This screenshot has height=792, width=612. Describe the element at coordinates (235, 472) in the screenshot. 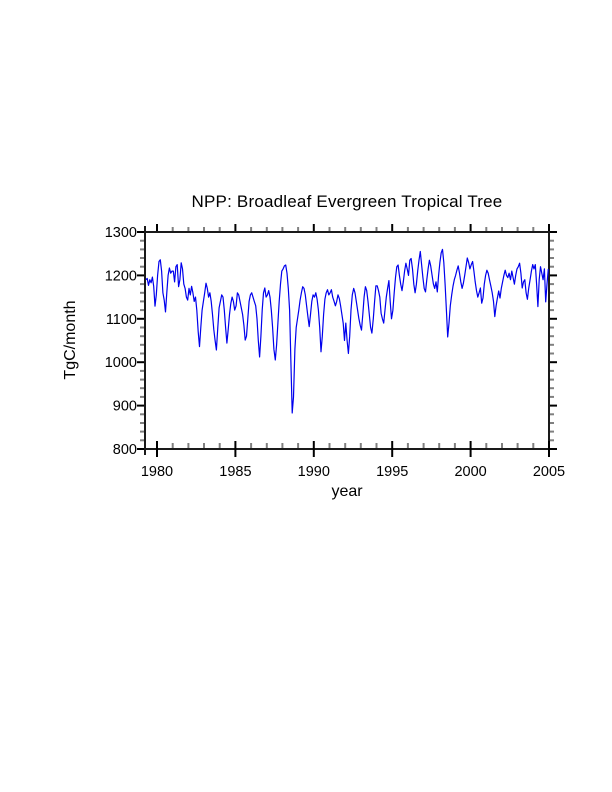

I see `x-tick-label: 1985` at that location.